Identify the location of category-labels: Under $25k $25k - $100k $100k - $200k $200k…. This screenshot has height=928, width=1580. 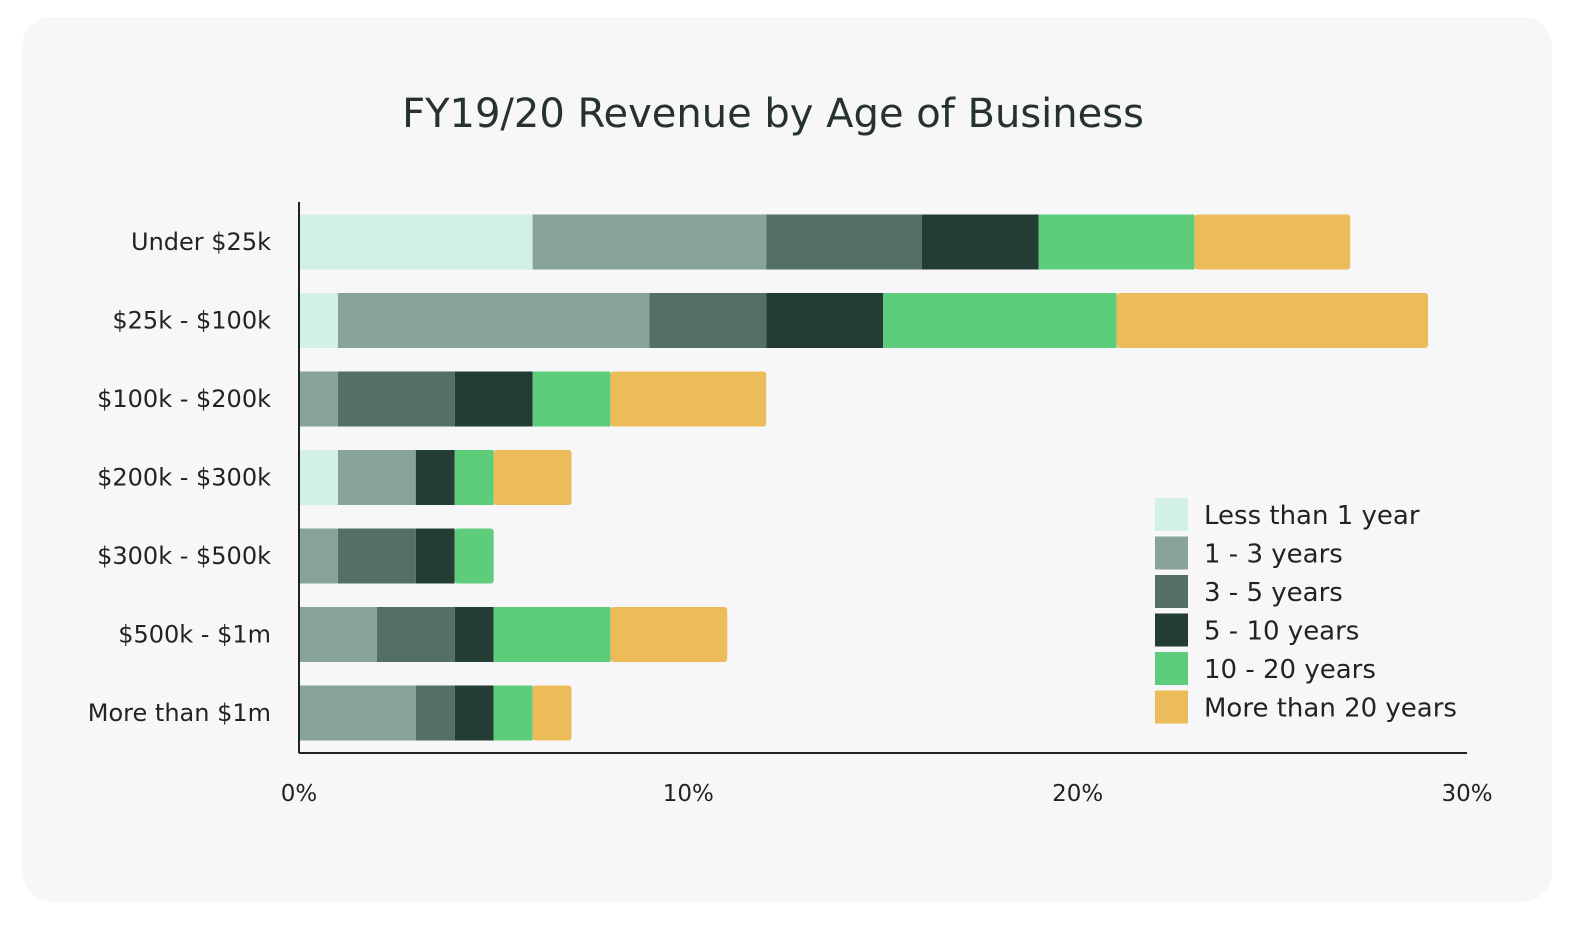
(179, 477).